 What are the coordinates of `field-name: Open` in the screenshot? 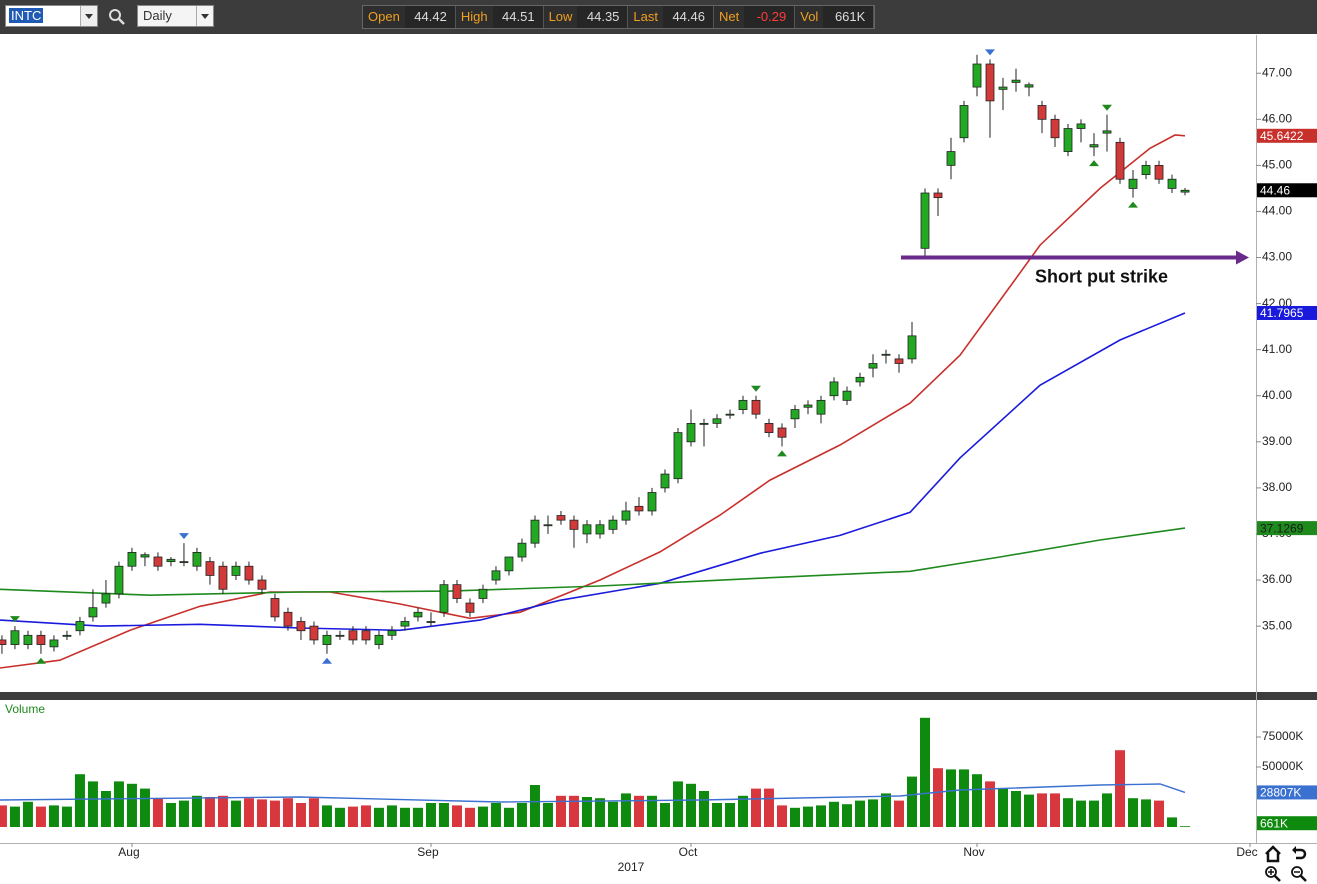 It's located at (384, 17).